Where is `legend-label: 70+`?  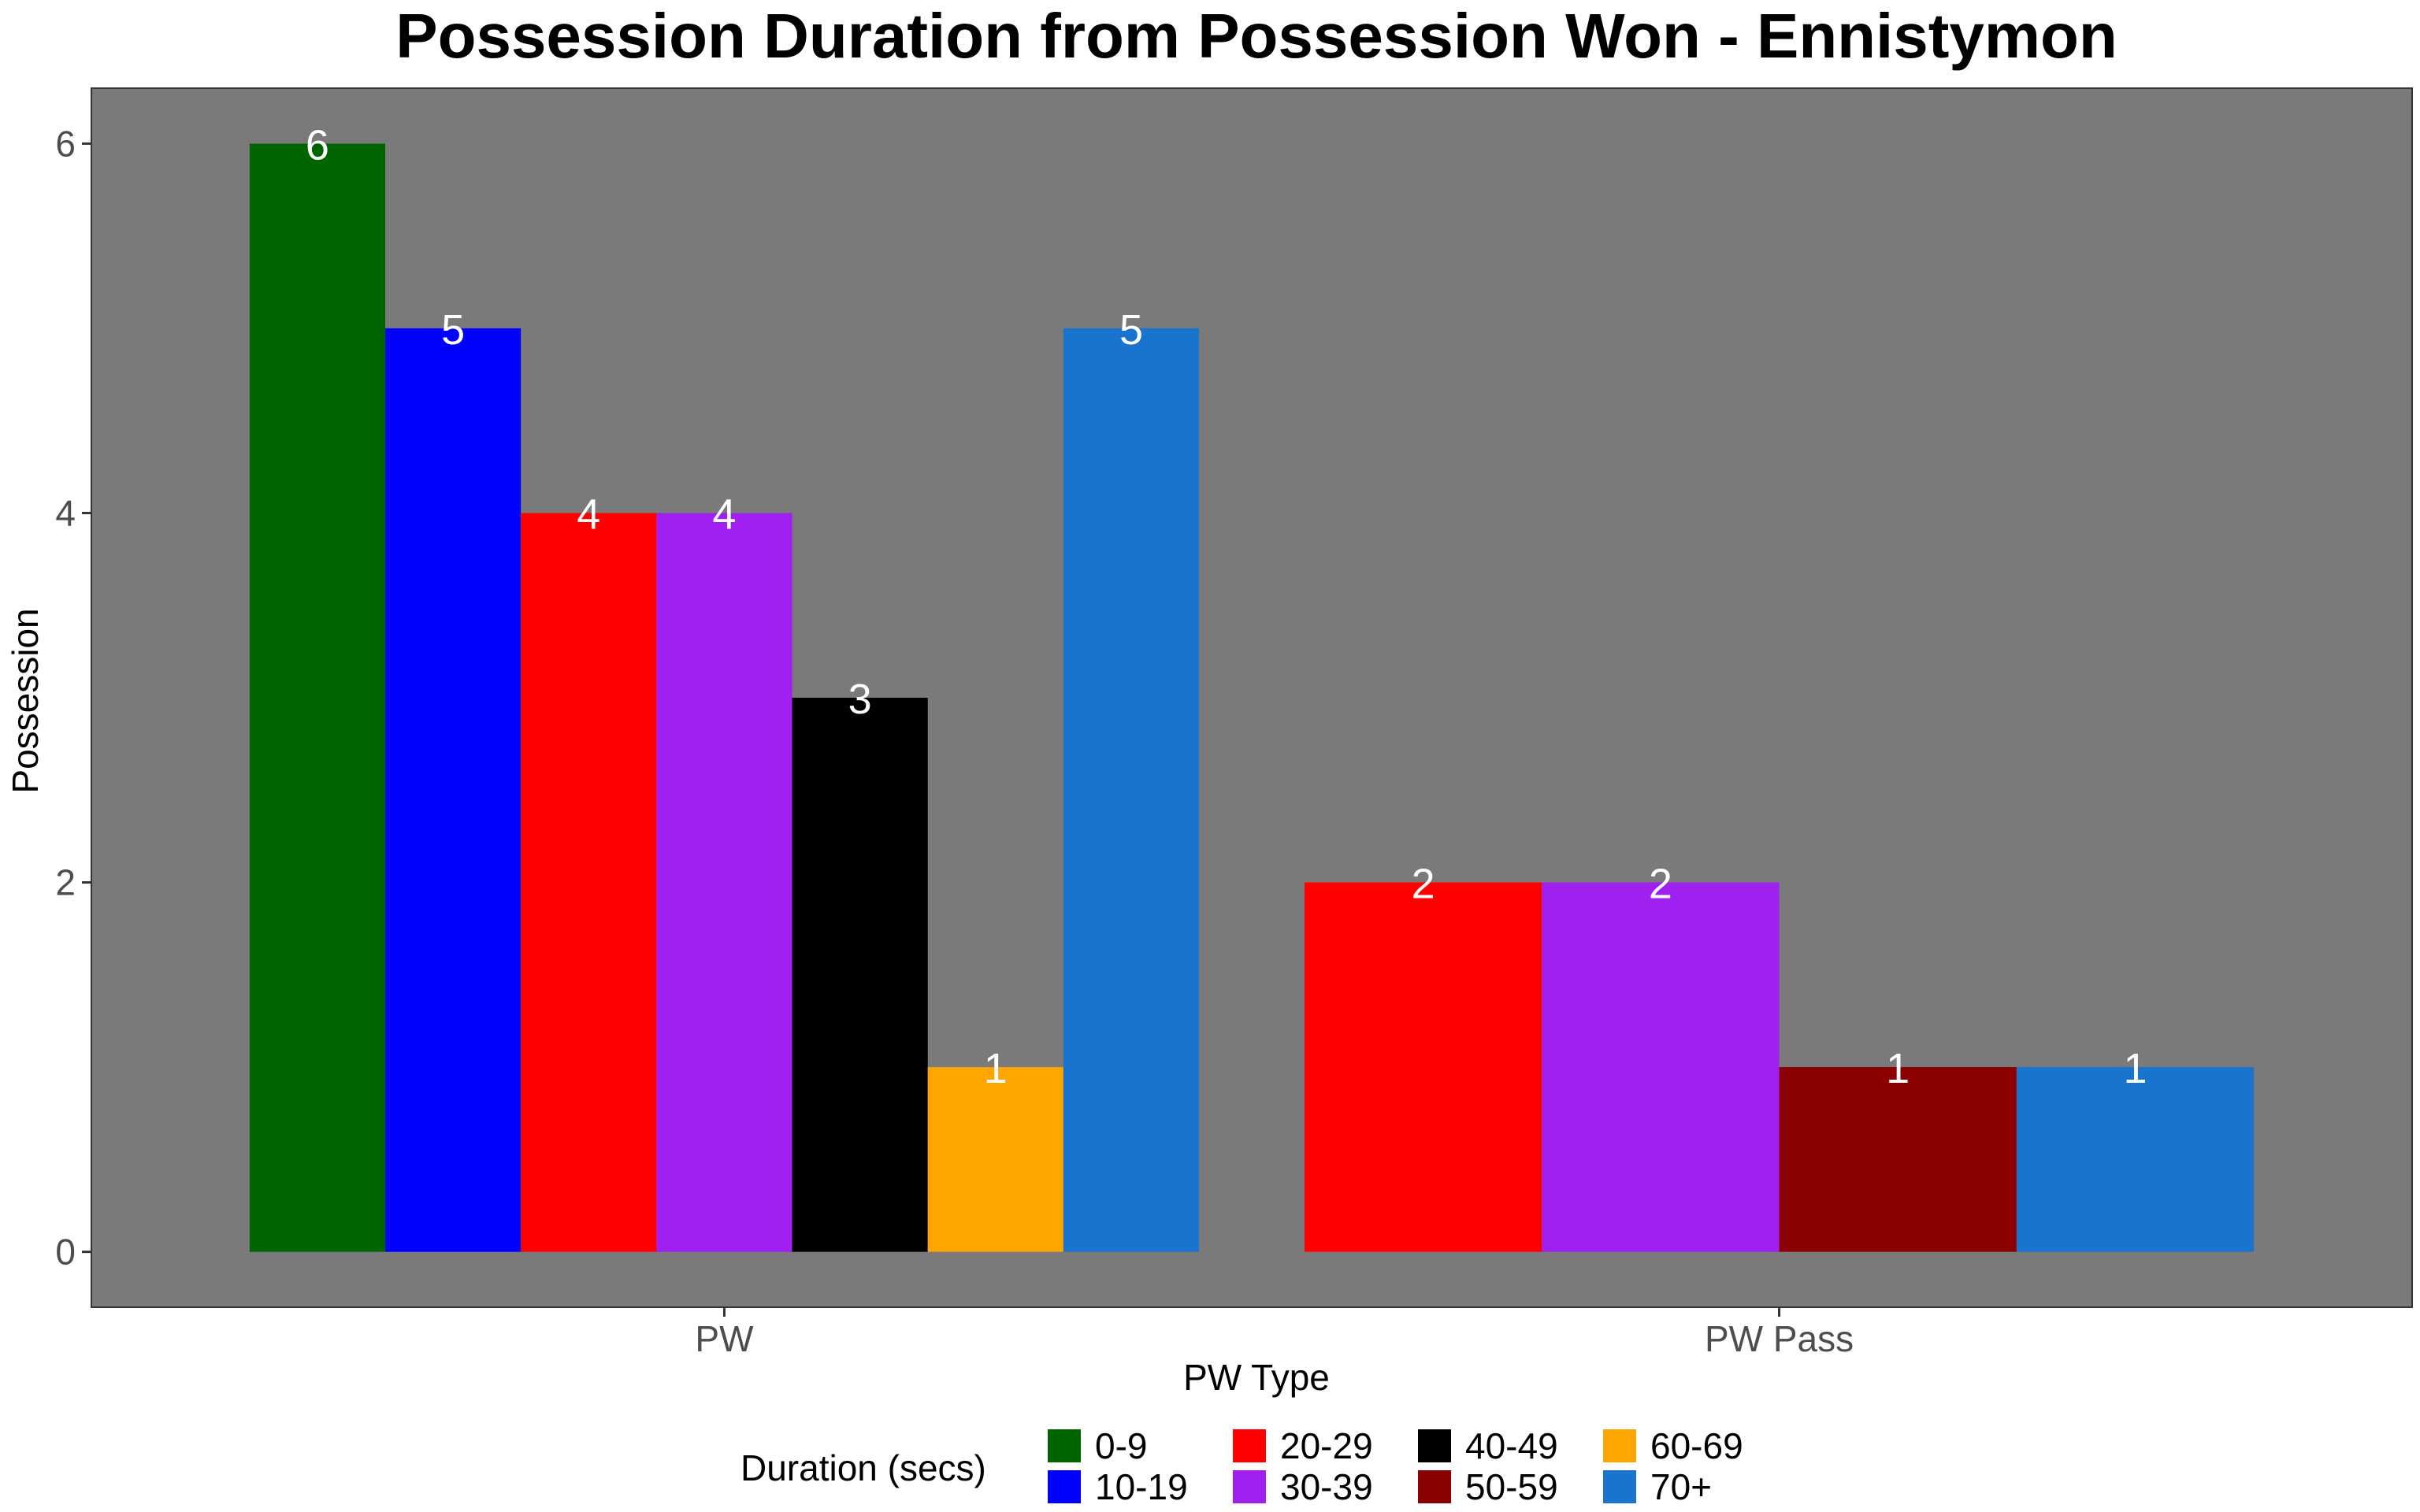 legend-label: 70+ is located at coordinates (1681, 1486).